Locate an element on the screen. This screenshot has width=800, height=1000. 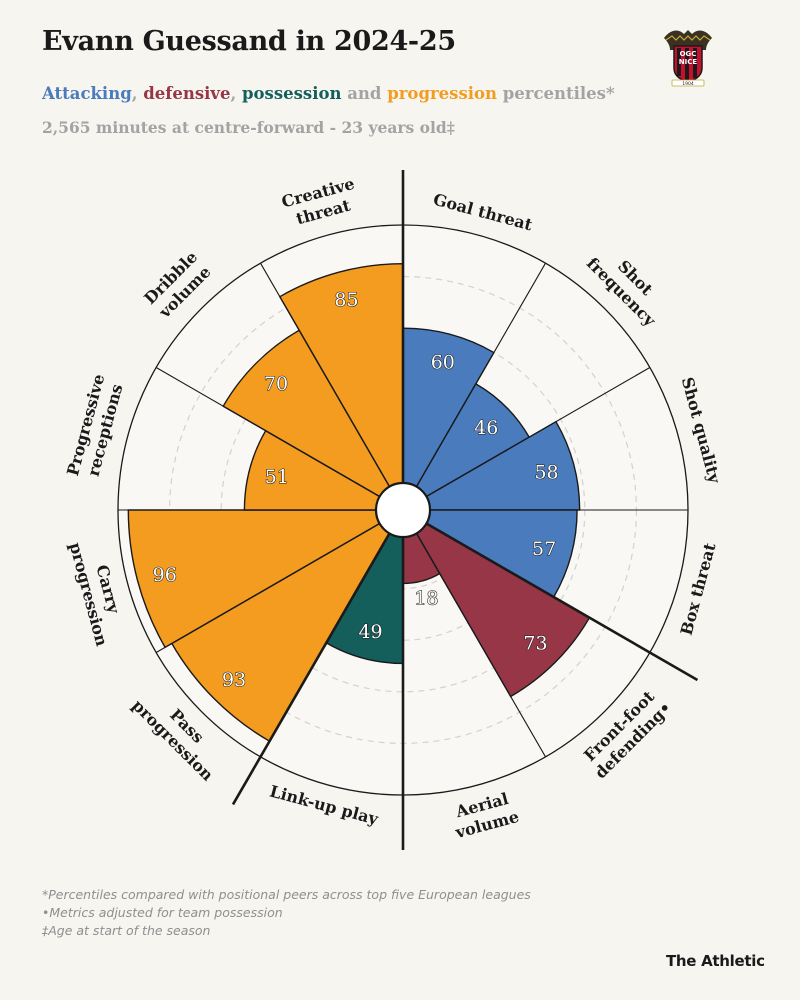
subtitle-sep-3: and is located at coordinates (364, 93).